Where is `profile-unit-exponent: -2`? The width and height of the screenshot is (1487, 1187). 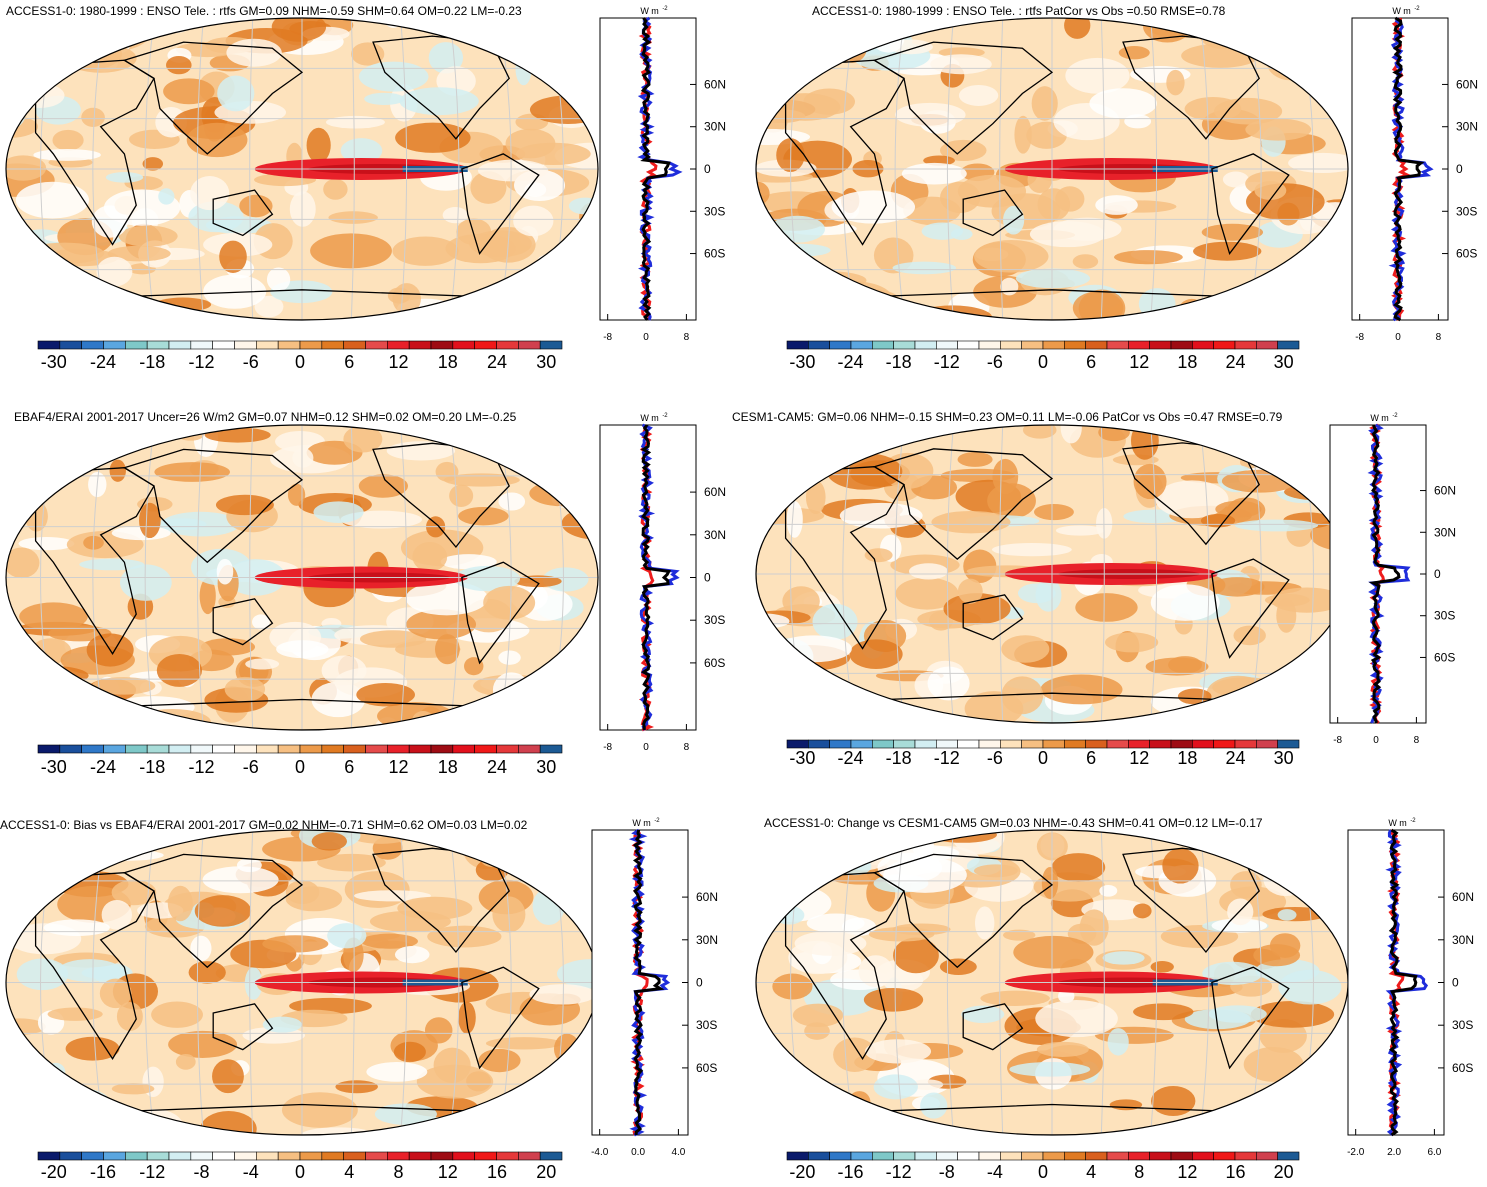 profile-unit-exponent: -2 is located at coordinates (1413, 821).